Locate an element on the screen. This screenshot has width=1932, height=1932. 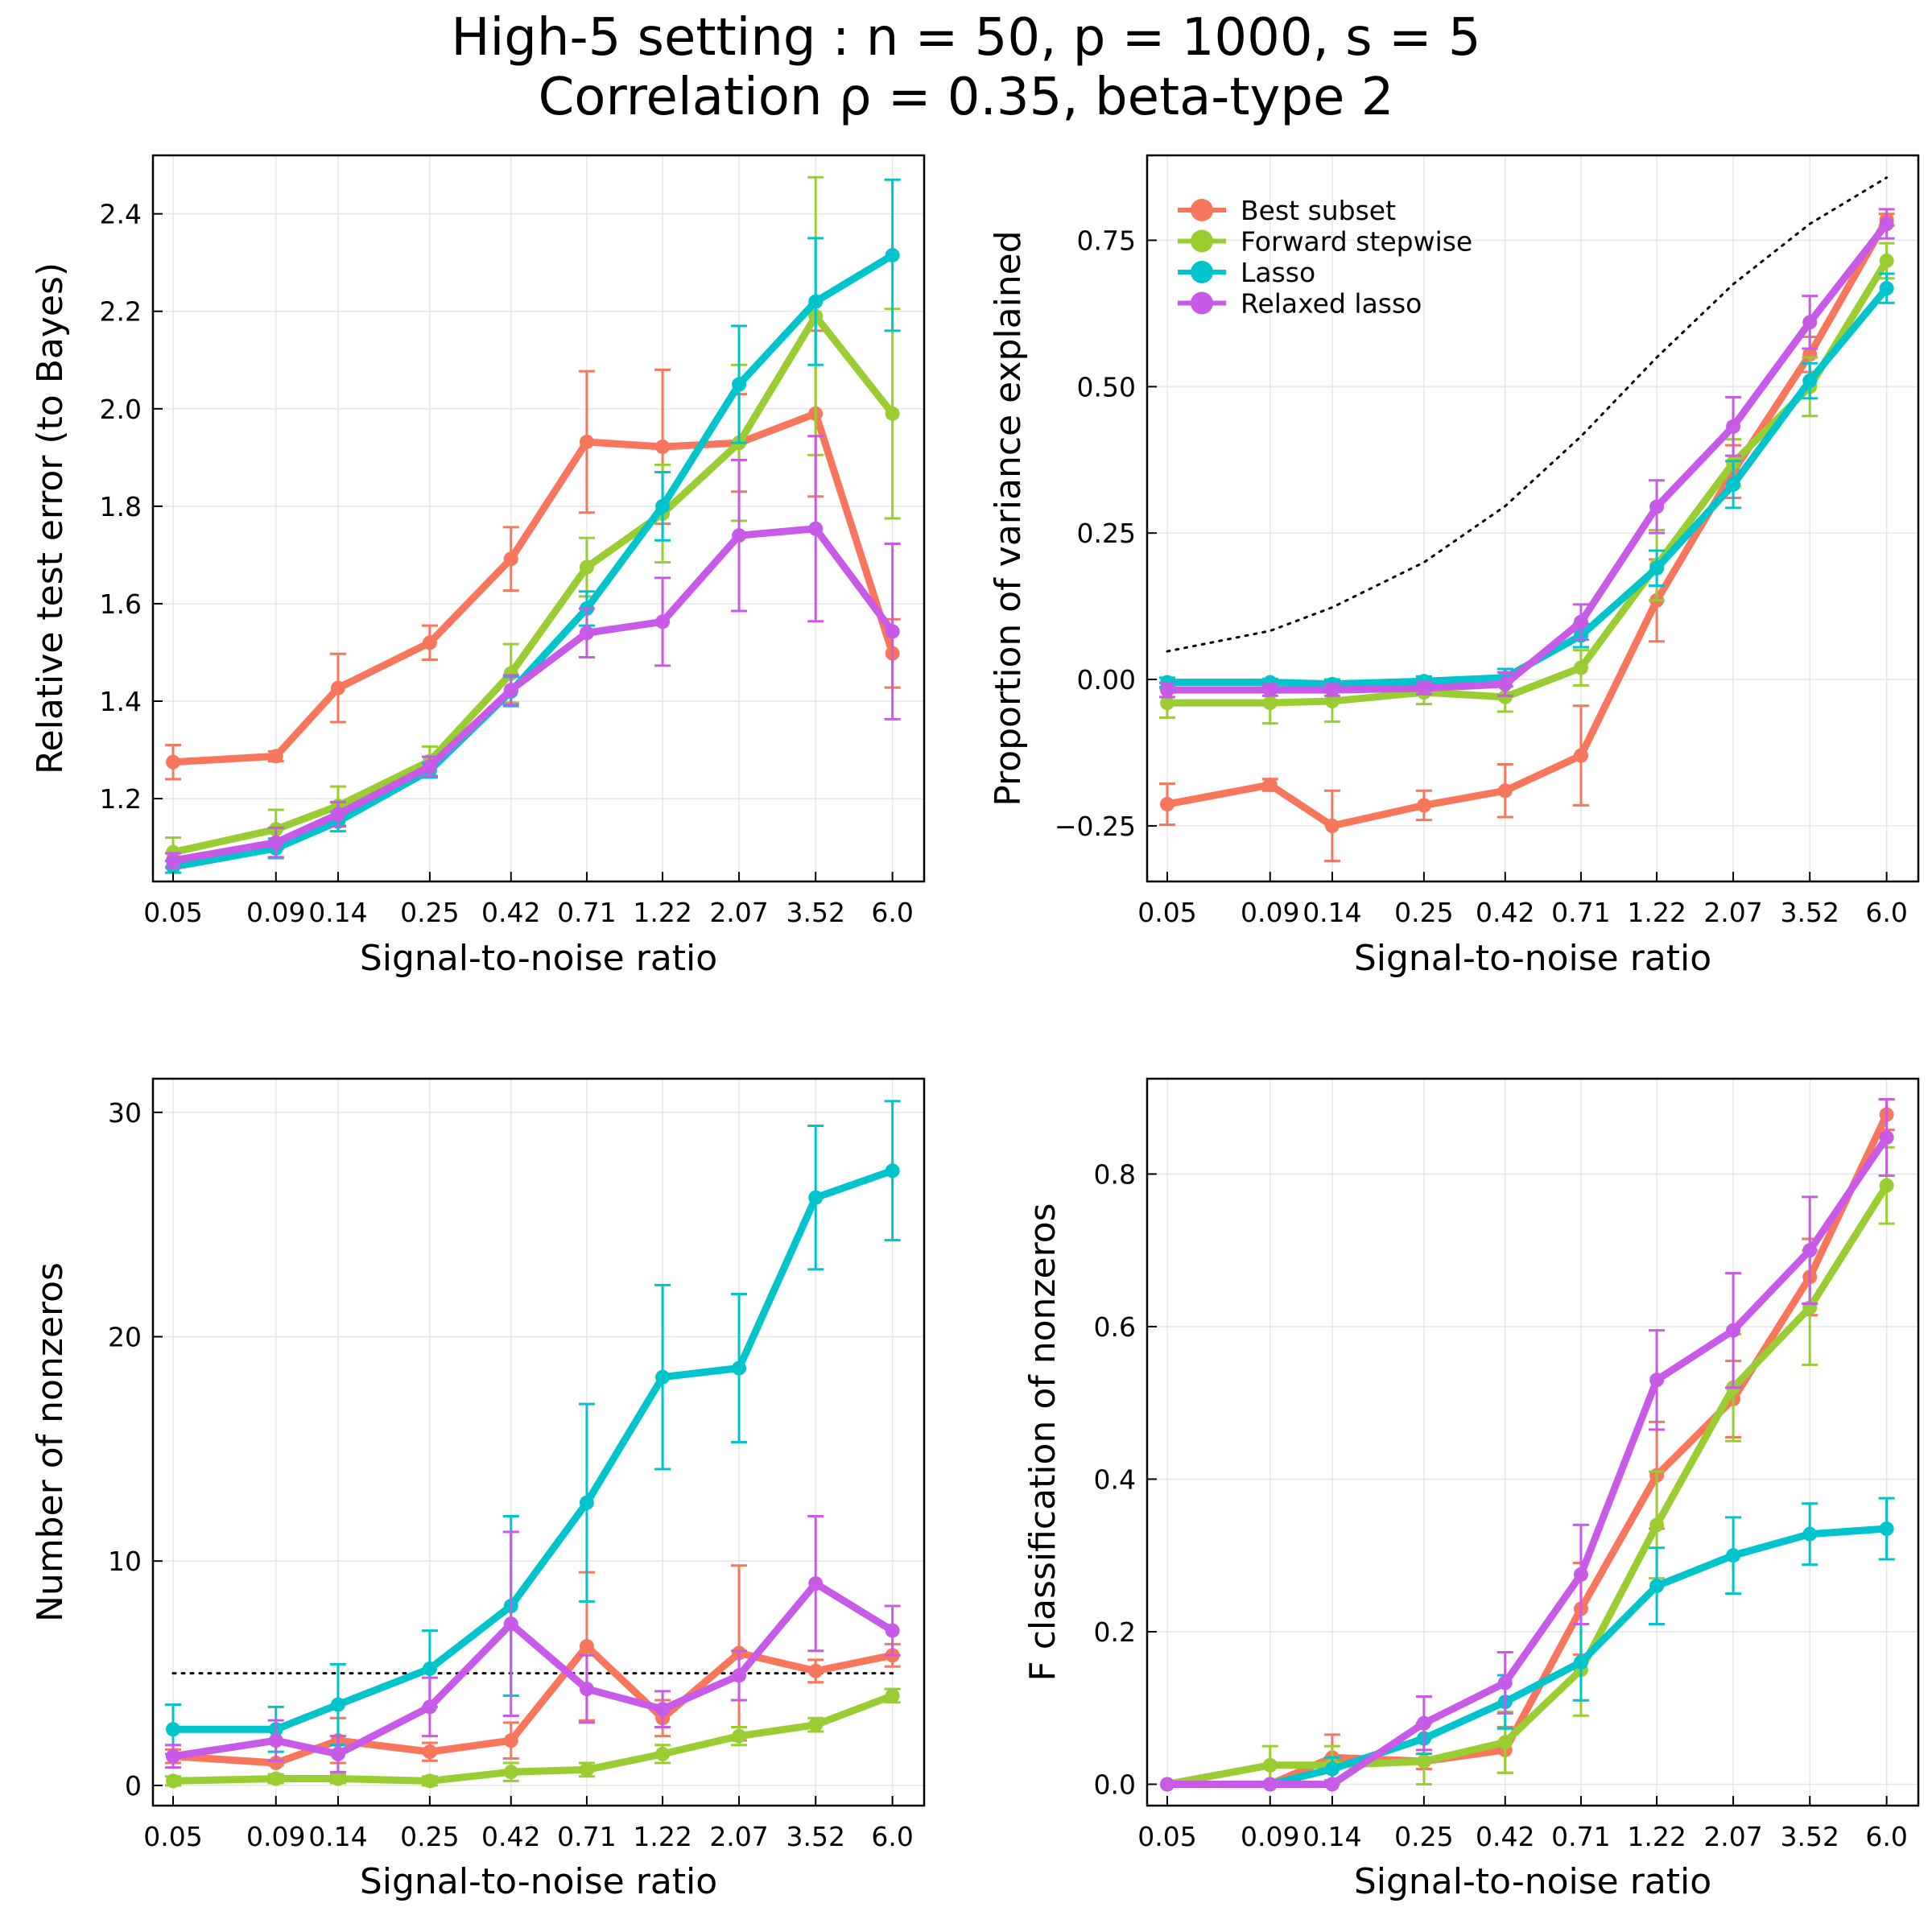
x-axis-title: Signal-to-noise ratio is located at coordinates (1532, 1881).